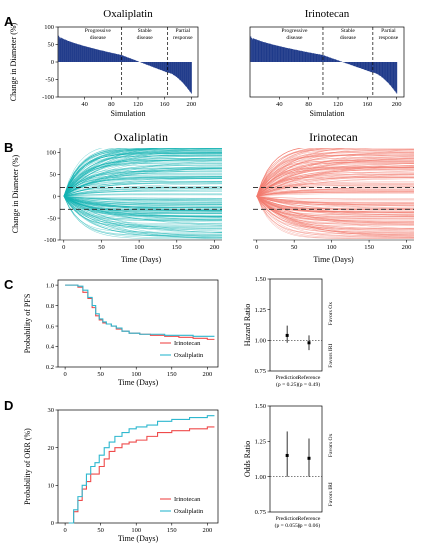  What do you see at coordinates (9, 284) in the screenshot?
I see `panel-label-c: C` at bounding box center [9, 284].